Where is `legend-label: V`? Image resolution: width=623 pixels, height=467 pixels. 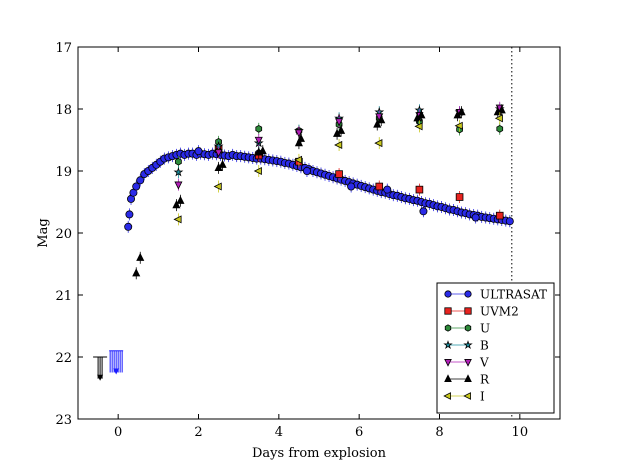 legend-label: V is located at coordinates (484, 363).